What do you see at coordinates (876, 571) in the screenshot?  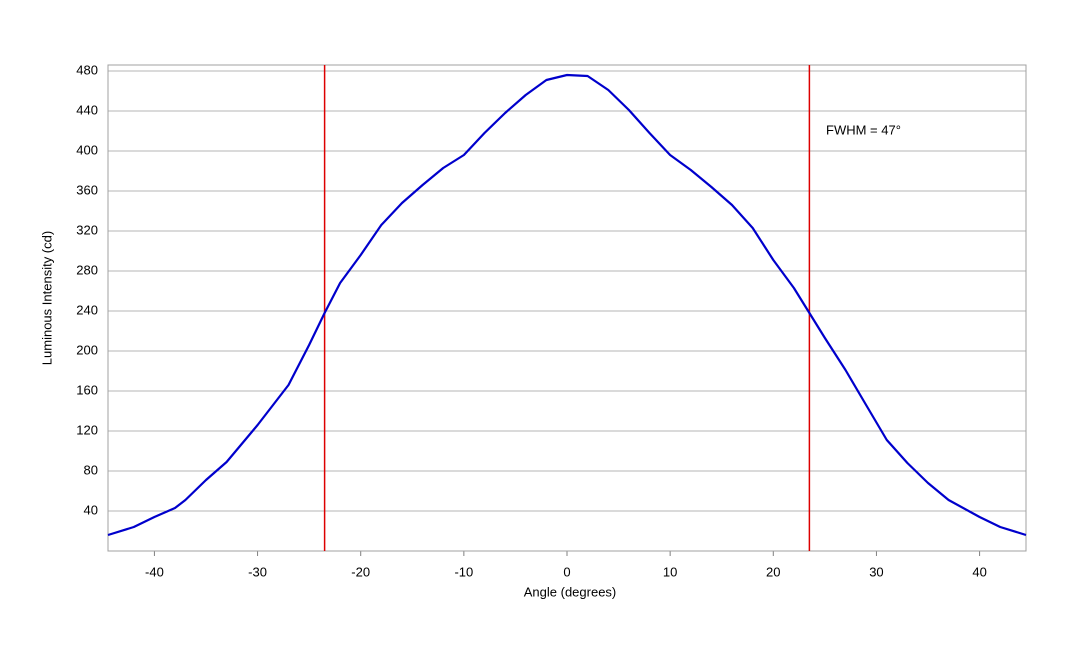 I see `x-tick-label: 30` at bounding box center [876, 571].